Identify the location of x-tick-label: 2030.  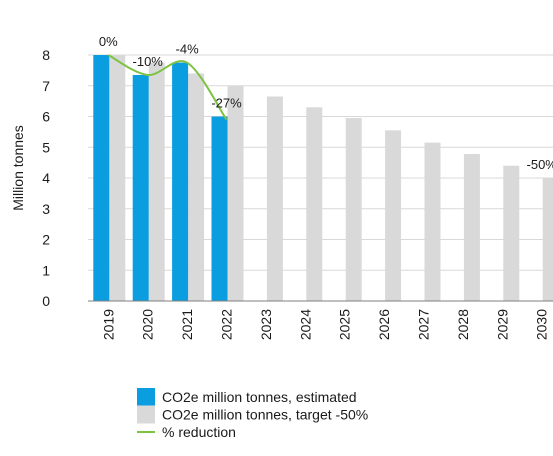
(542, 324).